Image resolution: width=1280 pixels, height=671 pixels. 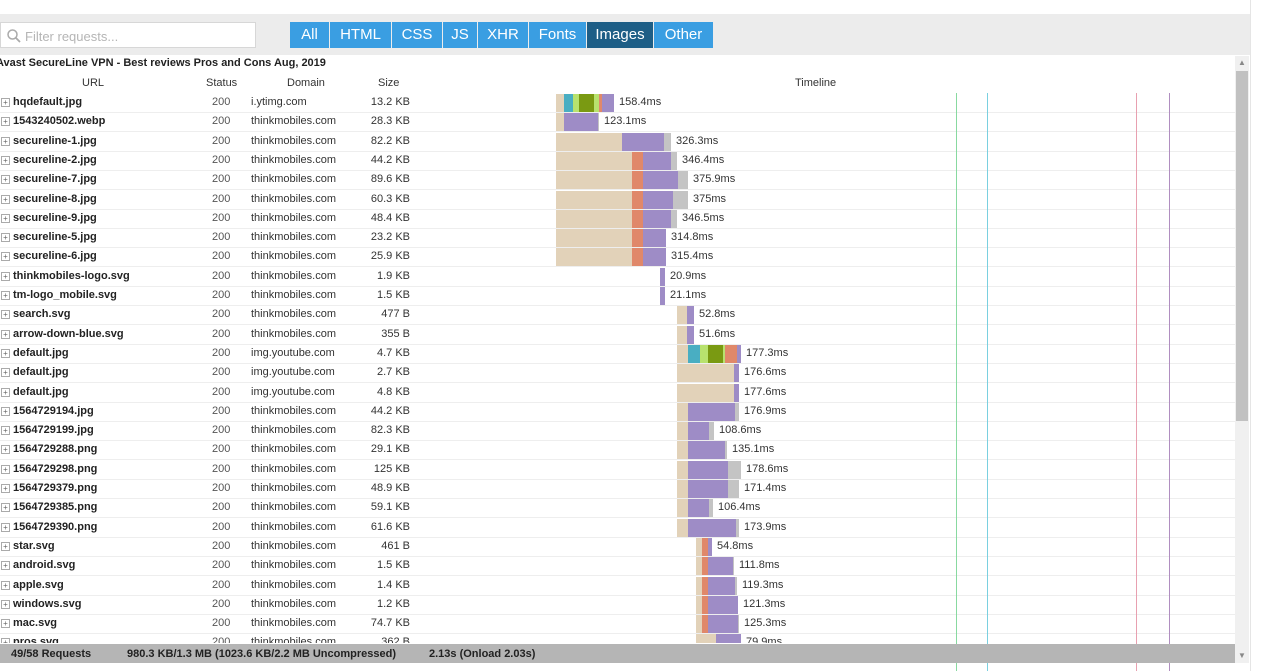 I want to click on tab-html: HTML, so click(x=360, y=35).